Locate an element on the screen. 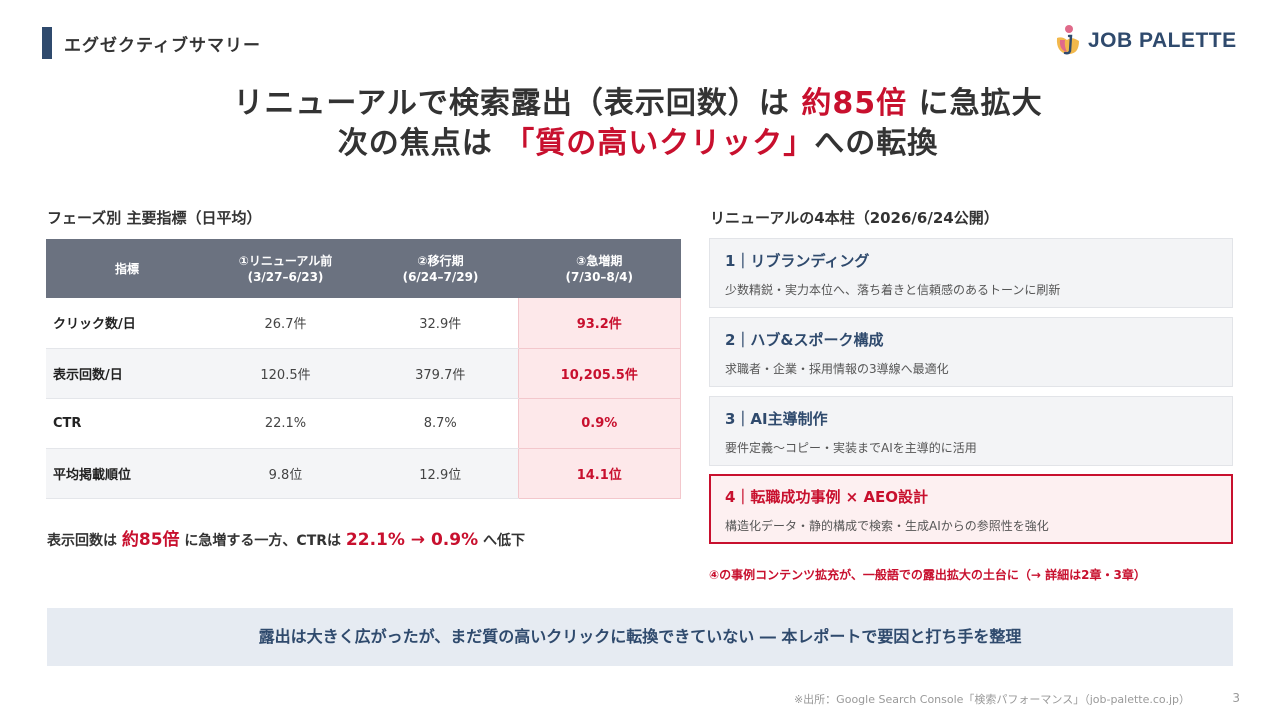 The image size is (1276, 718). table-cell: 8.7% is located at coordinates (440, 423).